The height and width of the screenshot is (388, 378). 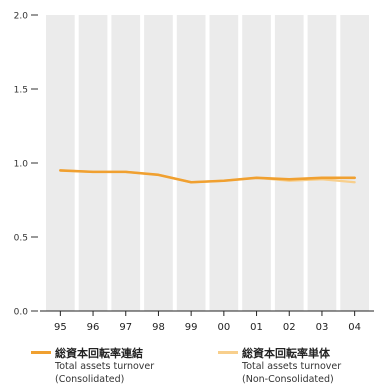 I want to click on x-tick-label: 95, so click(x=60, y=327).